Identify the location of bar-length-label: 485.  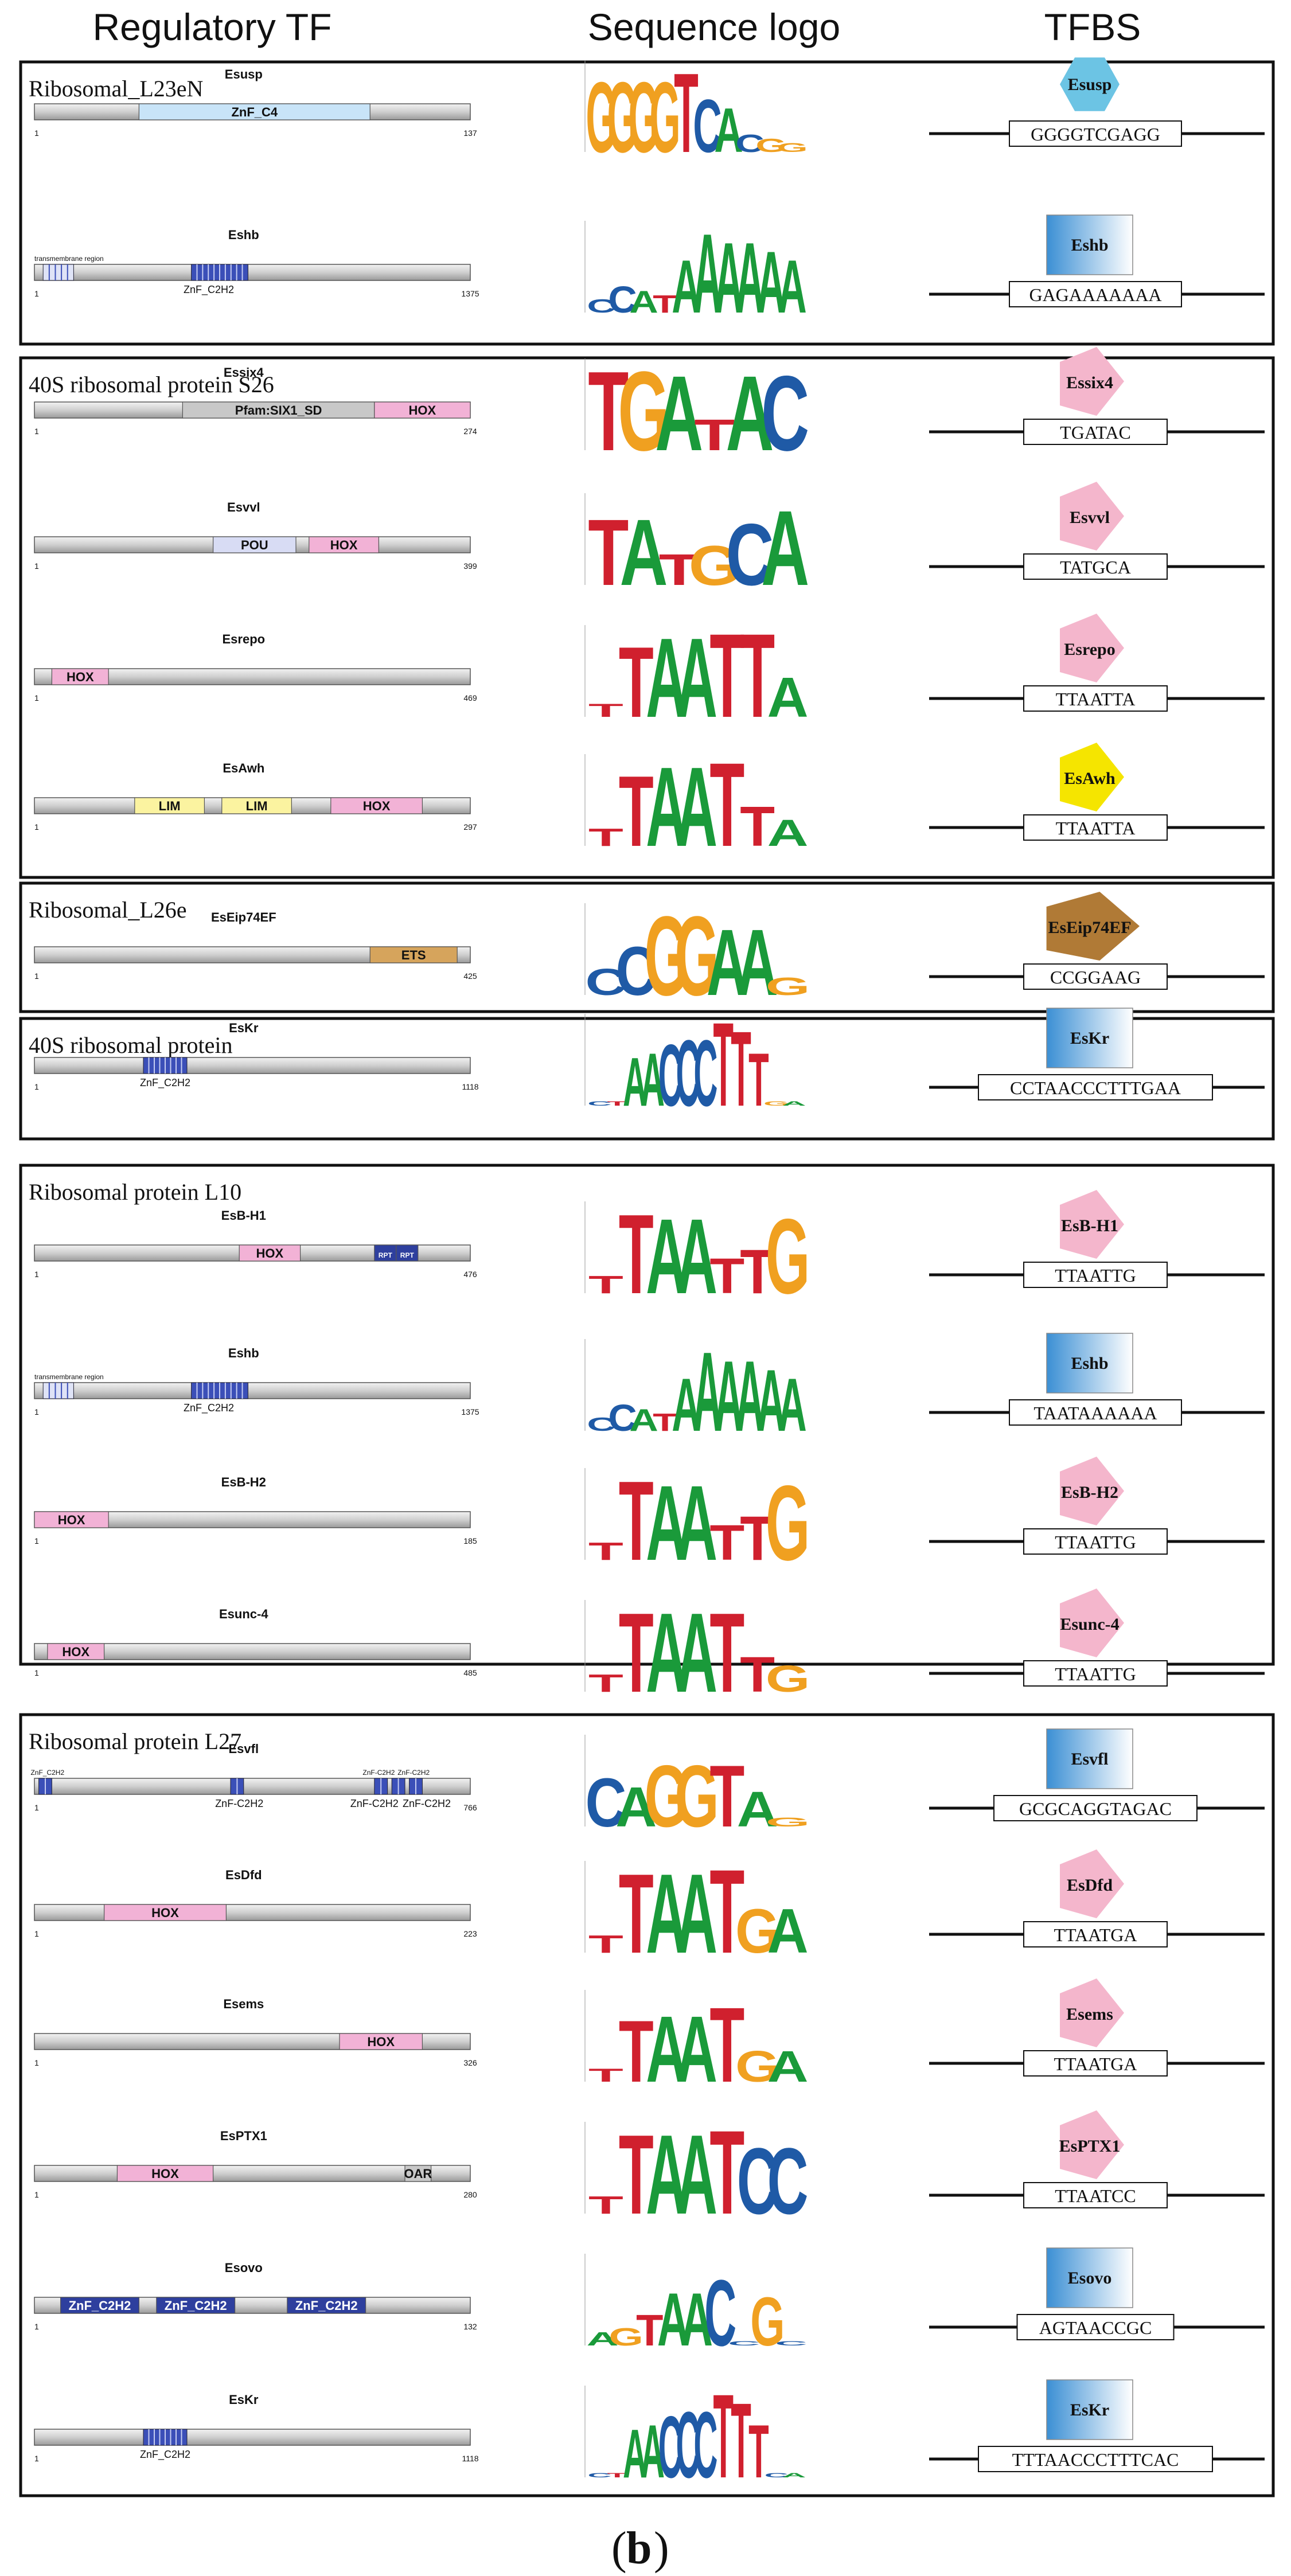
(470, 1673).